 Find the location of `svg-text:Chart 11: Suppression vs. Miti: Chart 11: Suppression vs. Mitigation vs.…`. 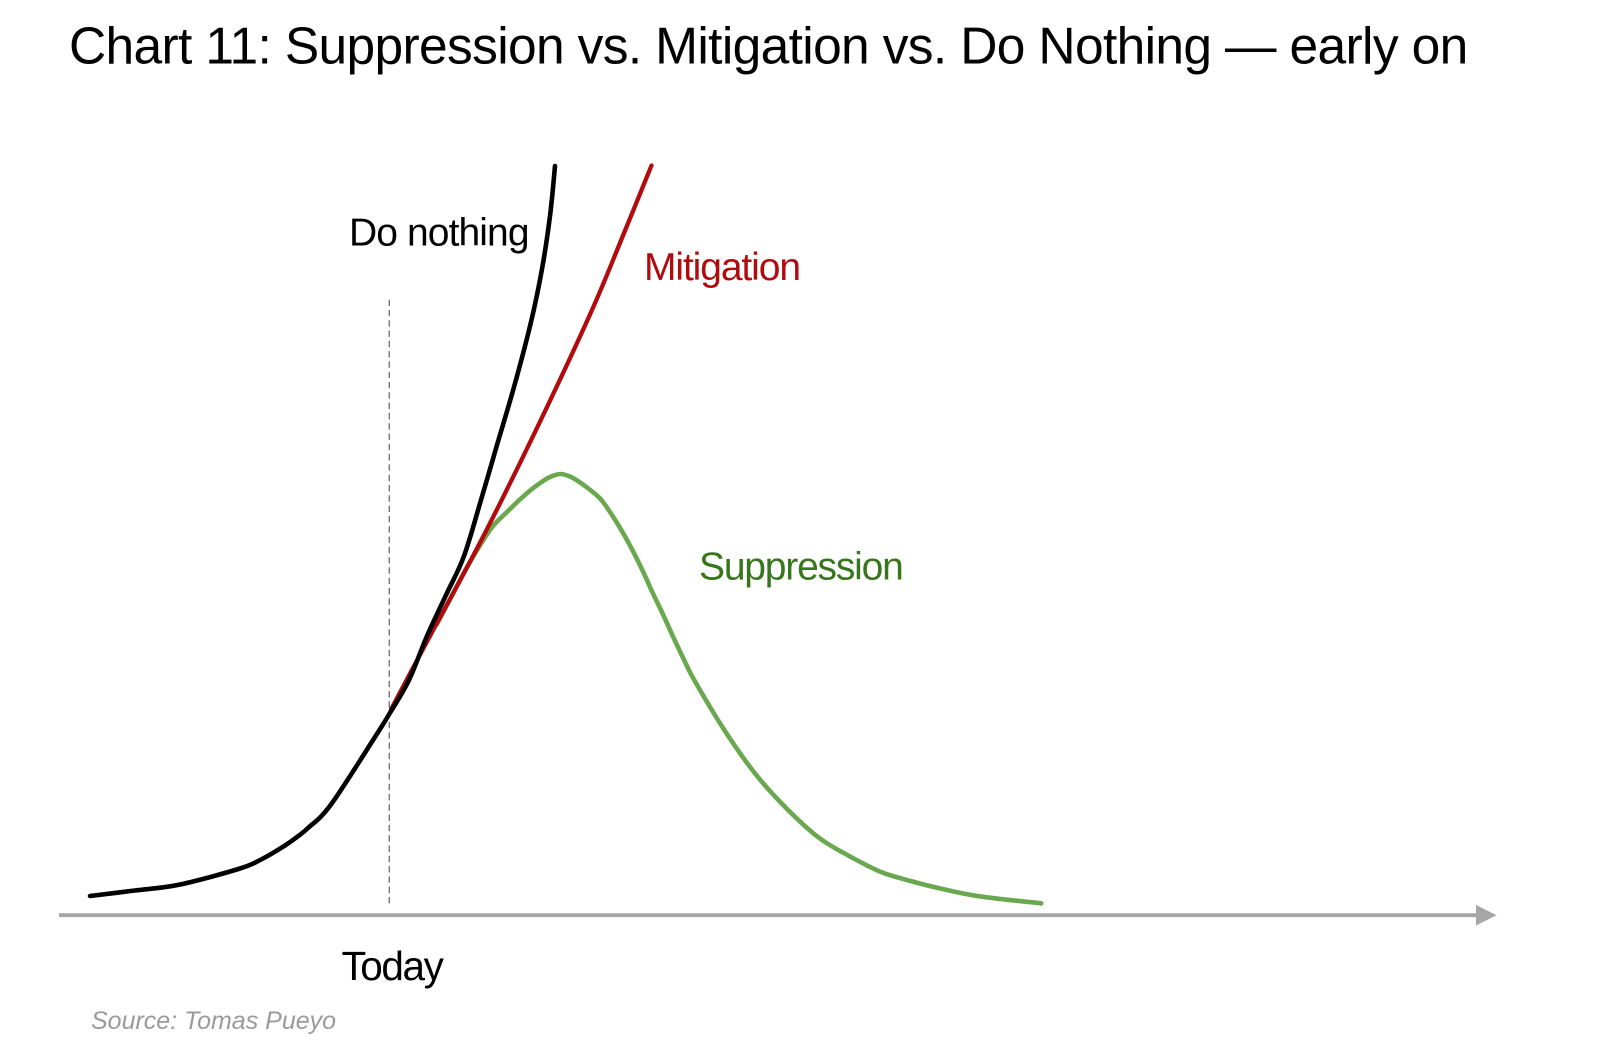

svg-text:Chart 11: Suppression vs. Miti: Chart 11: Suppression vs. Mitigation vs.… is located at coordinates (768, 46).